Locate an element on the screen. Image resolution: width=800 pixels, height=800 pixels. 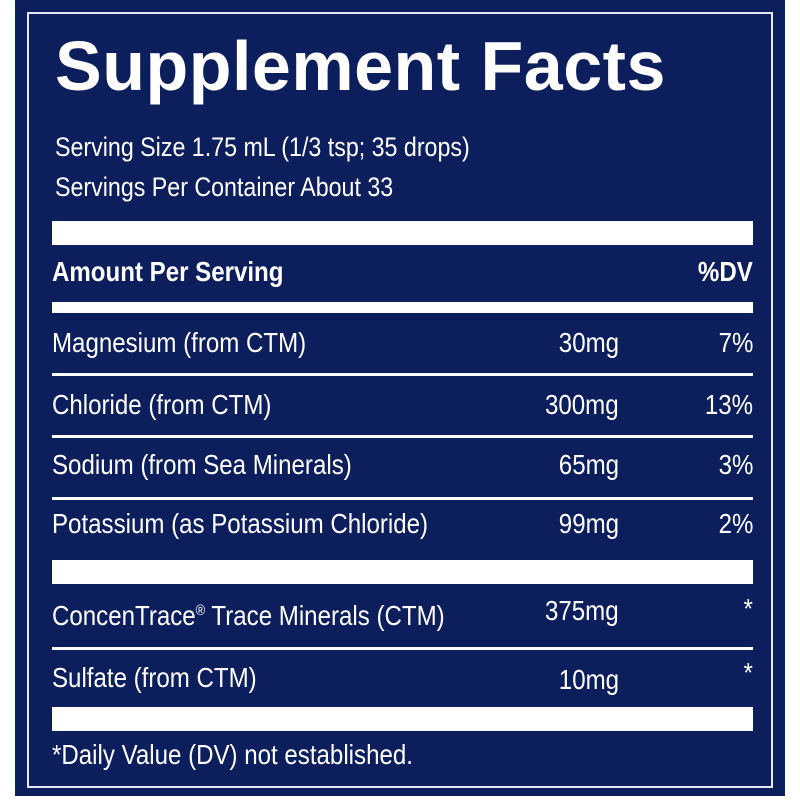
nutrient-name: Magnesium (from CTM) is located at coordinates (179, 342).